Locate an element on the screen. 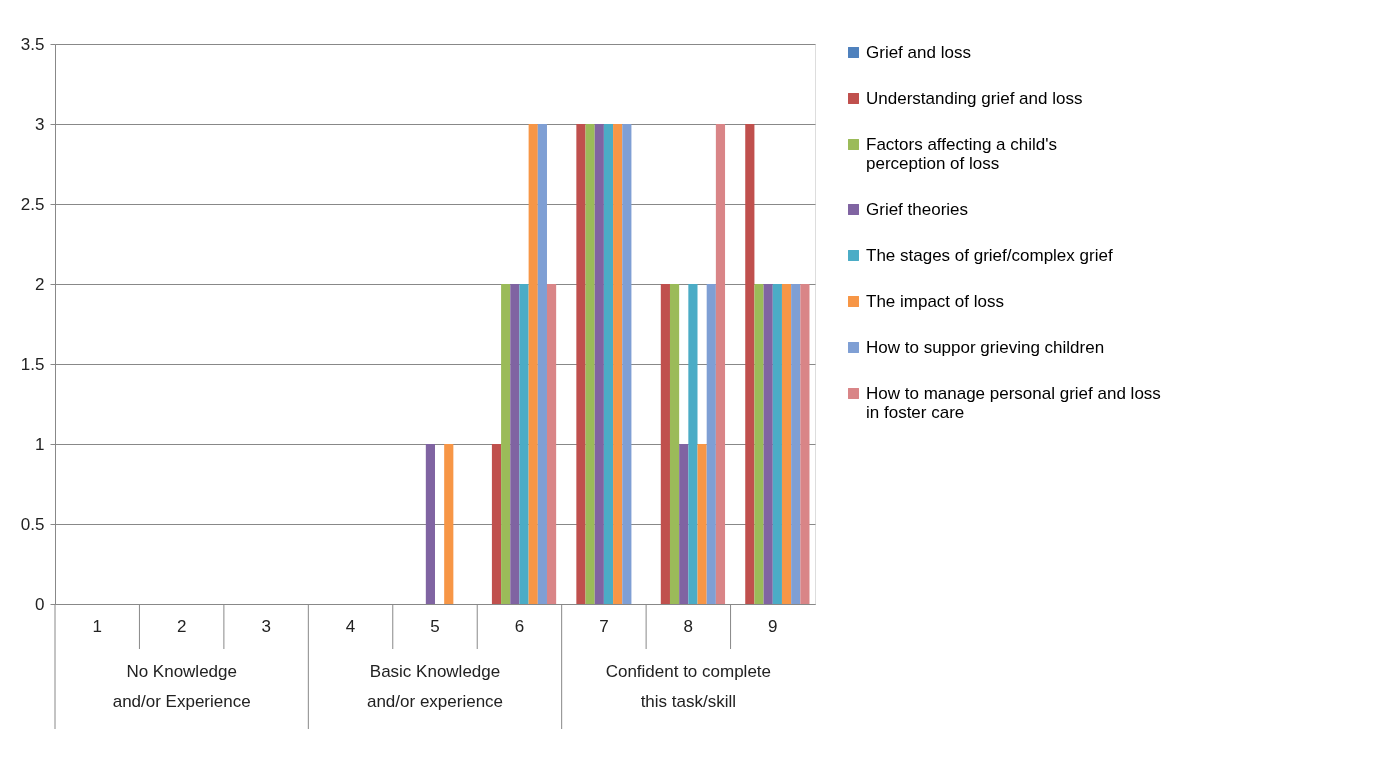 The width and height of the screenshot is (1374, 769). legend-label: Grief theories is located at coordinates (917, 209).